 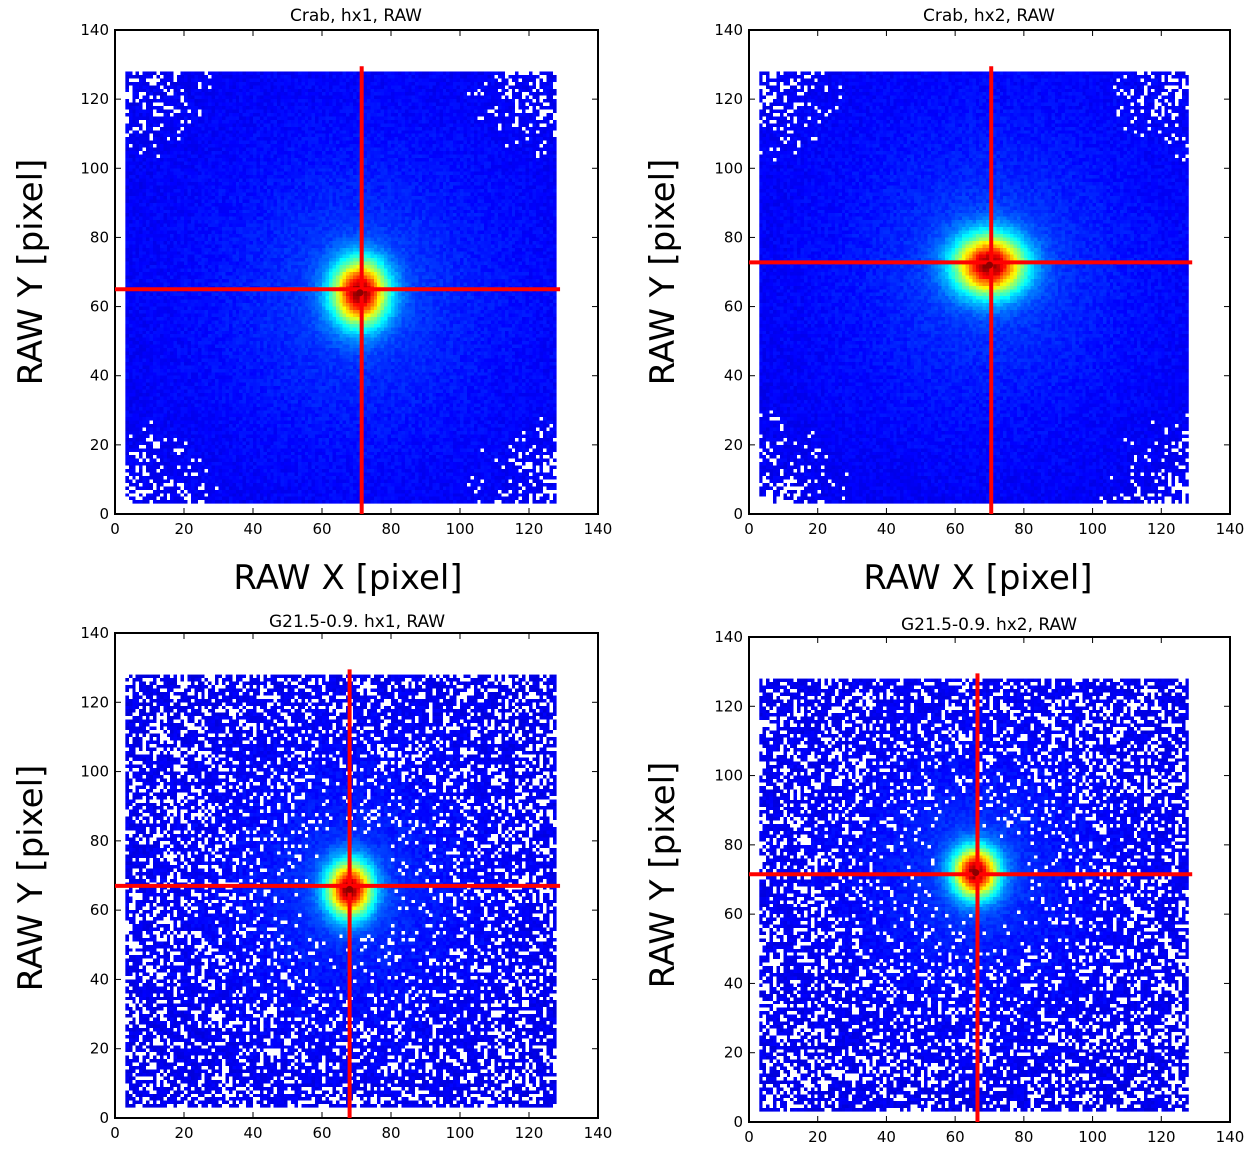 I want to click on x-axis-label: RAW X [pixel], so click(x=977, y=578).